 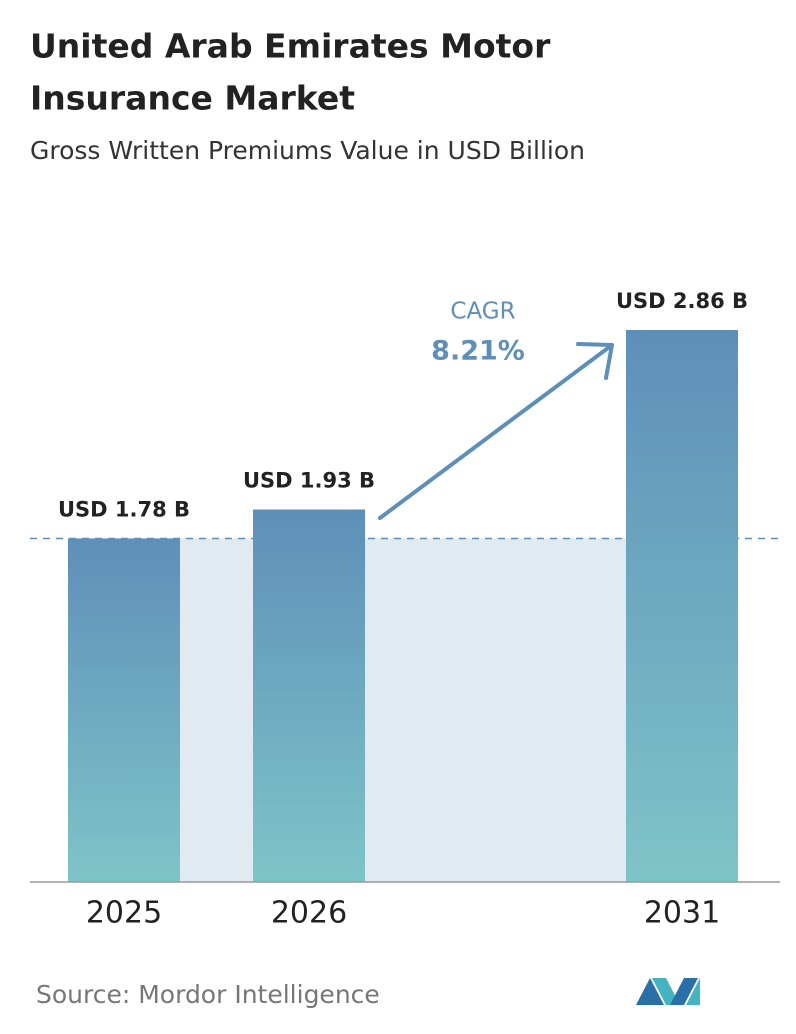 What do you see at coordinates (668, 991) in the screenshot?
I see `logo` at bounding box center [668, 991].